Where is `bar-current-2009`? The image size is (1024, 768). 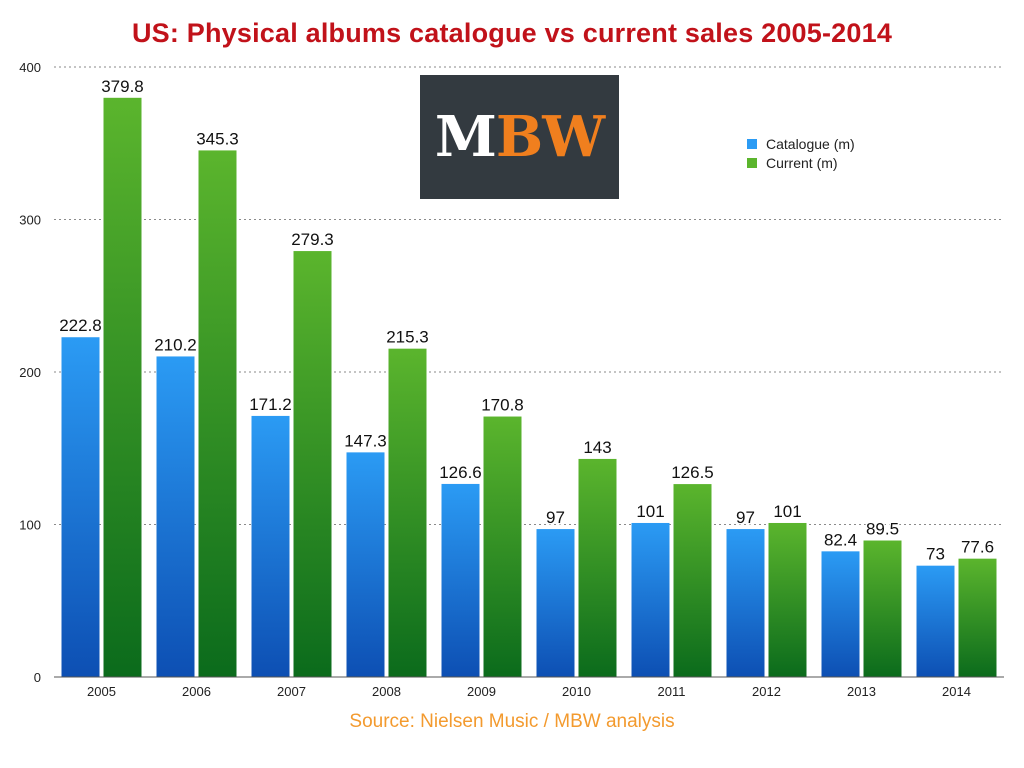 bar-current-2009 is located at coordinates (502, 546).